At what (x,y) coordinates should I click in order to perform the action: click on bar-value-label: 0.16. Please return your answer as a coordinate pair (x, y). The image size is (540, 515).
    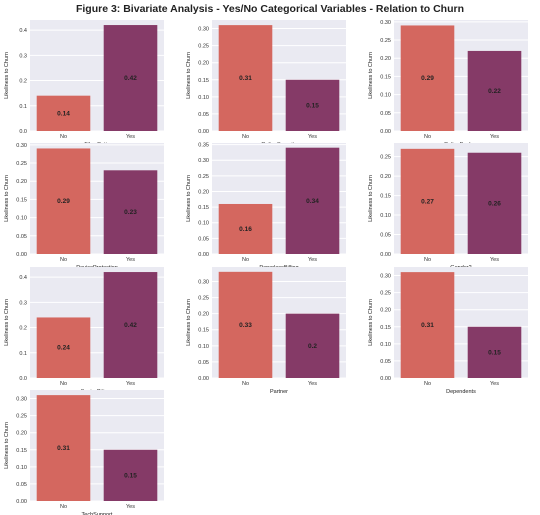
    Looking at the image, I should click on (245, 229).